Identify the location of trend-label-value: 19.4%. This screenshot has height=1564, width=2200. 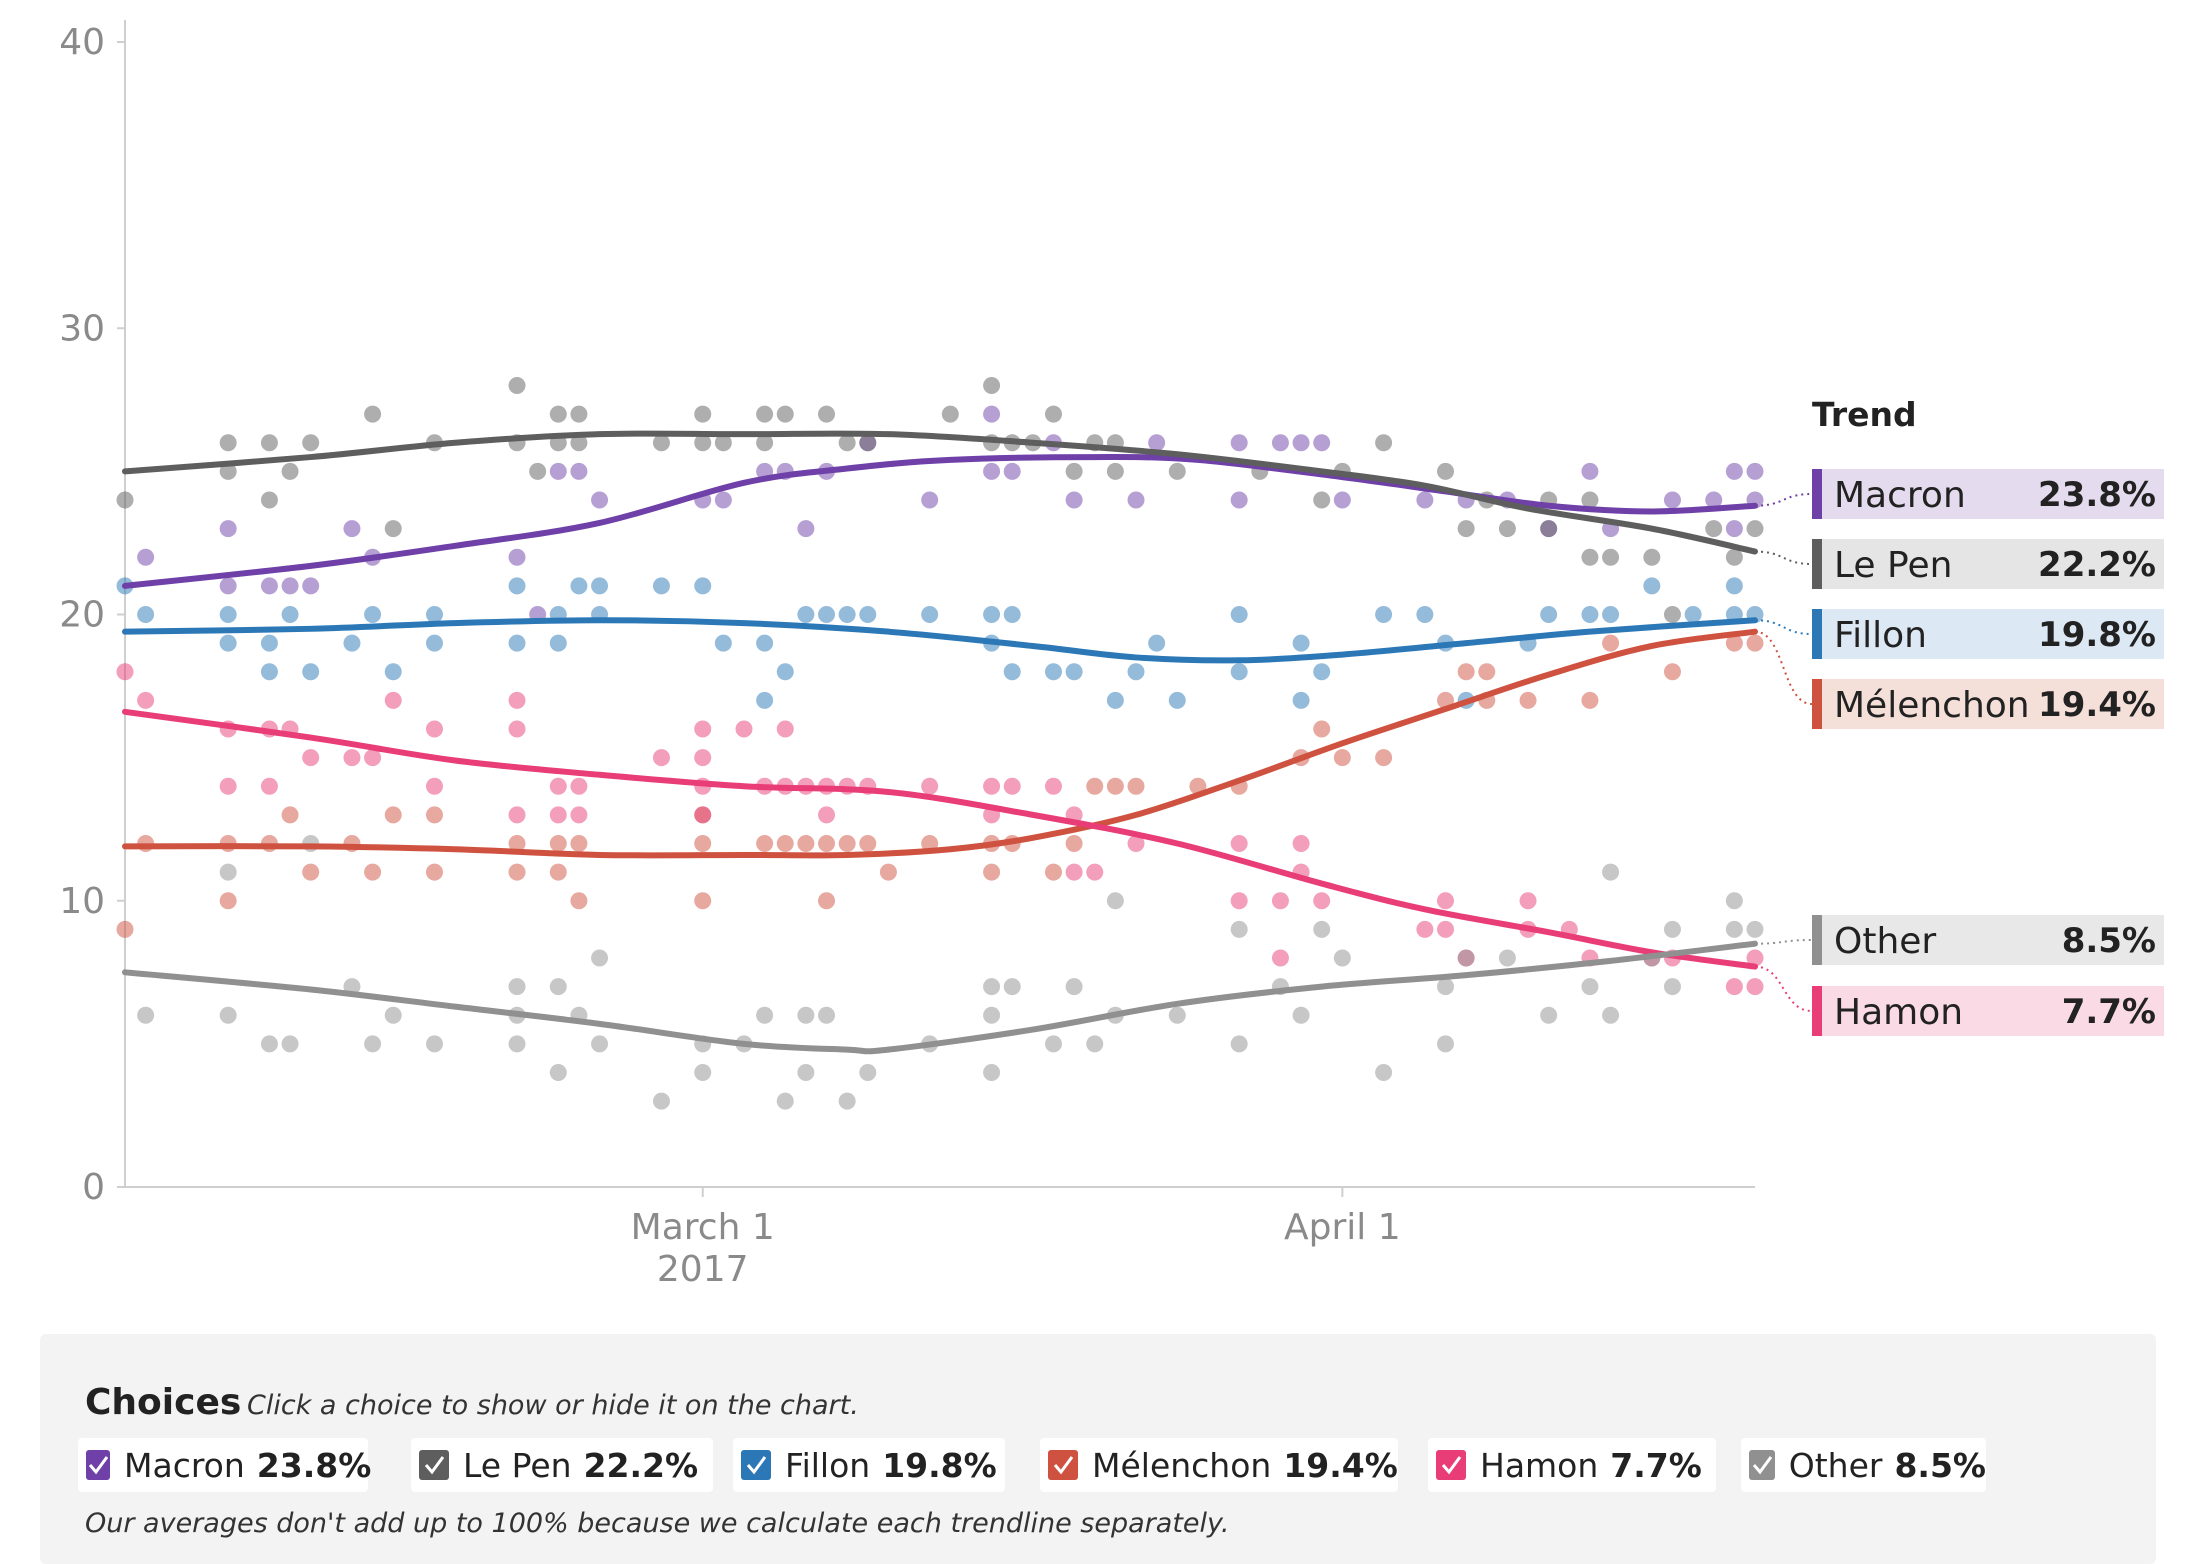
(2097, 705).